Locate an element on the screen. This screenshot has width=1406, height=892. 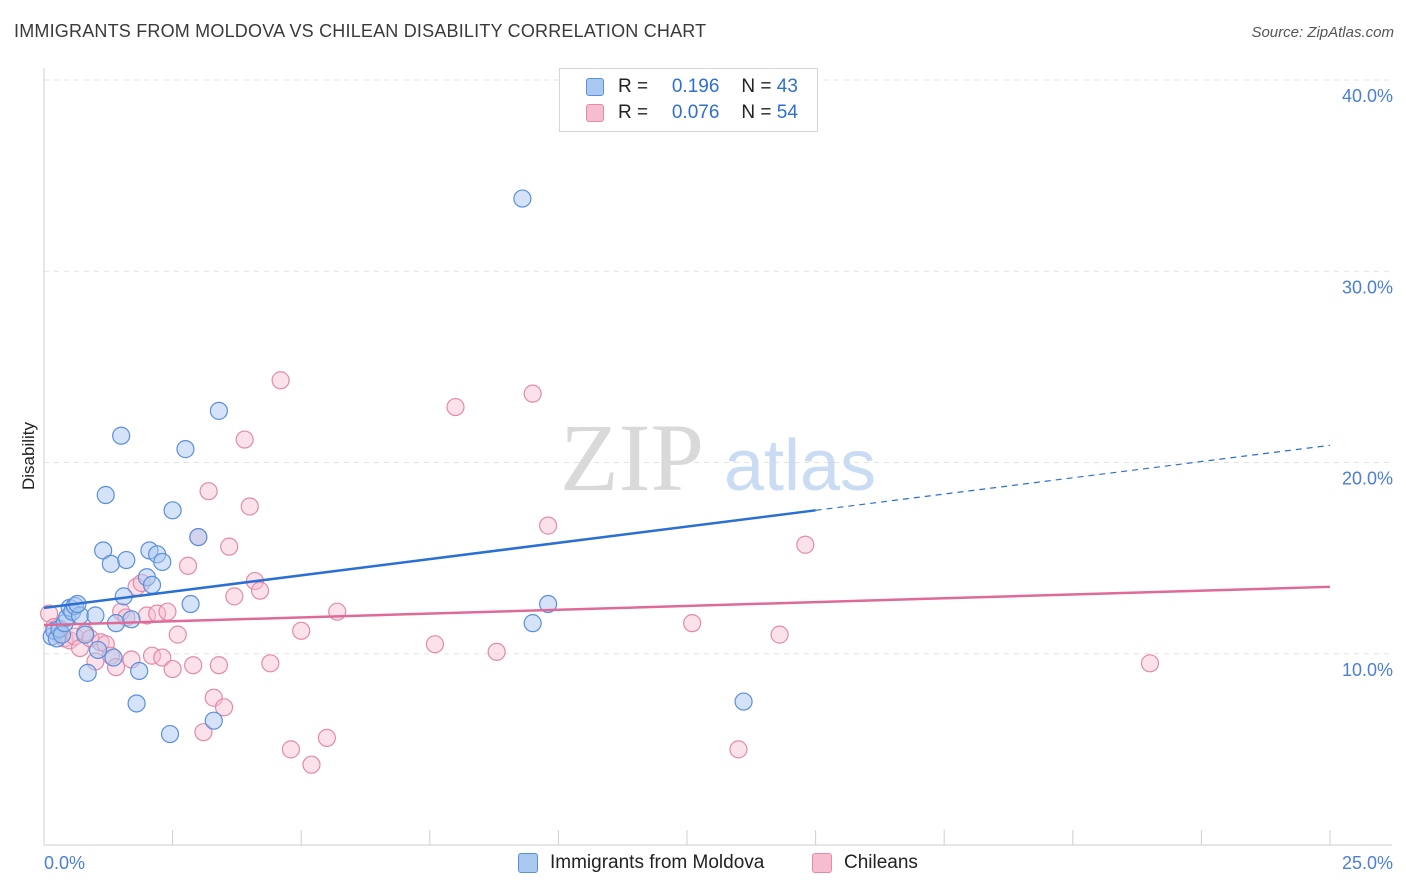
legend-n-value: 43 is located at coordinates (787, 86).